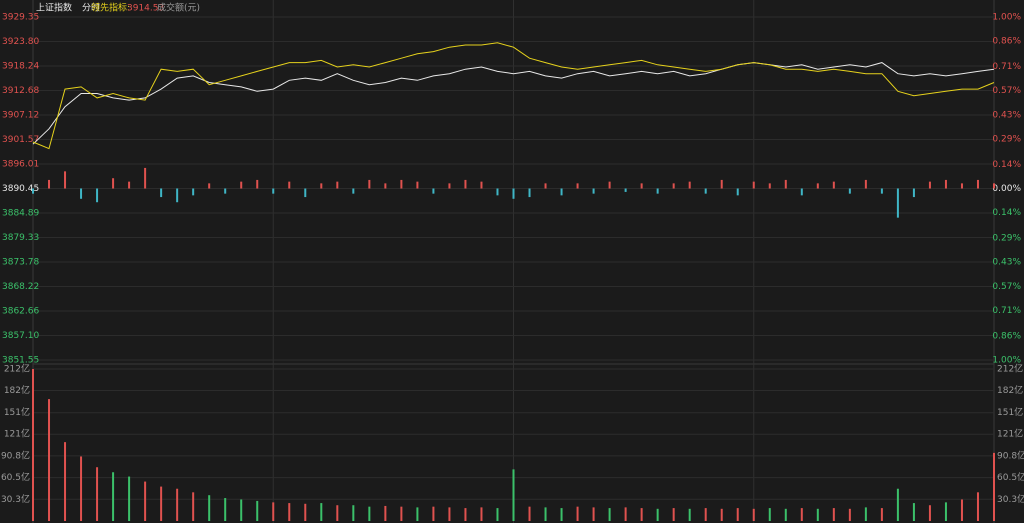 The width and height of the screenshot is (1024, 523). What do you see at coordinates (1006, 239) in the screenshot?
I see `y2-tick-label: 0.29%` at bounding box center [1006, 239].